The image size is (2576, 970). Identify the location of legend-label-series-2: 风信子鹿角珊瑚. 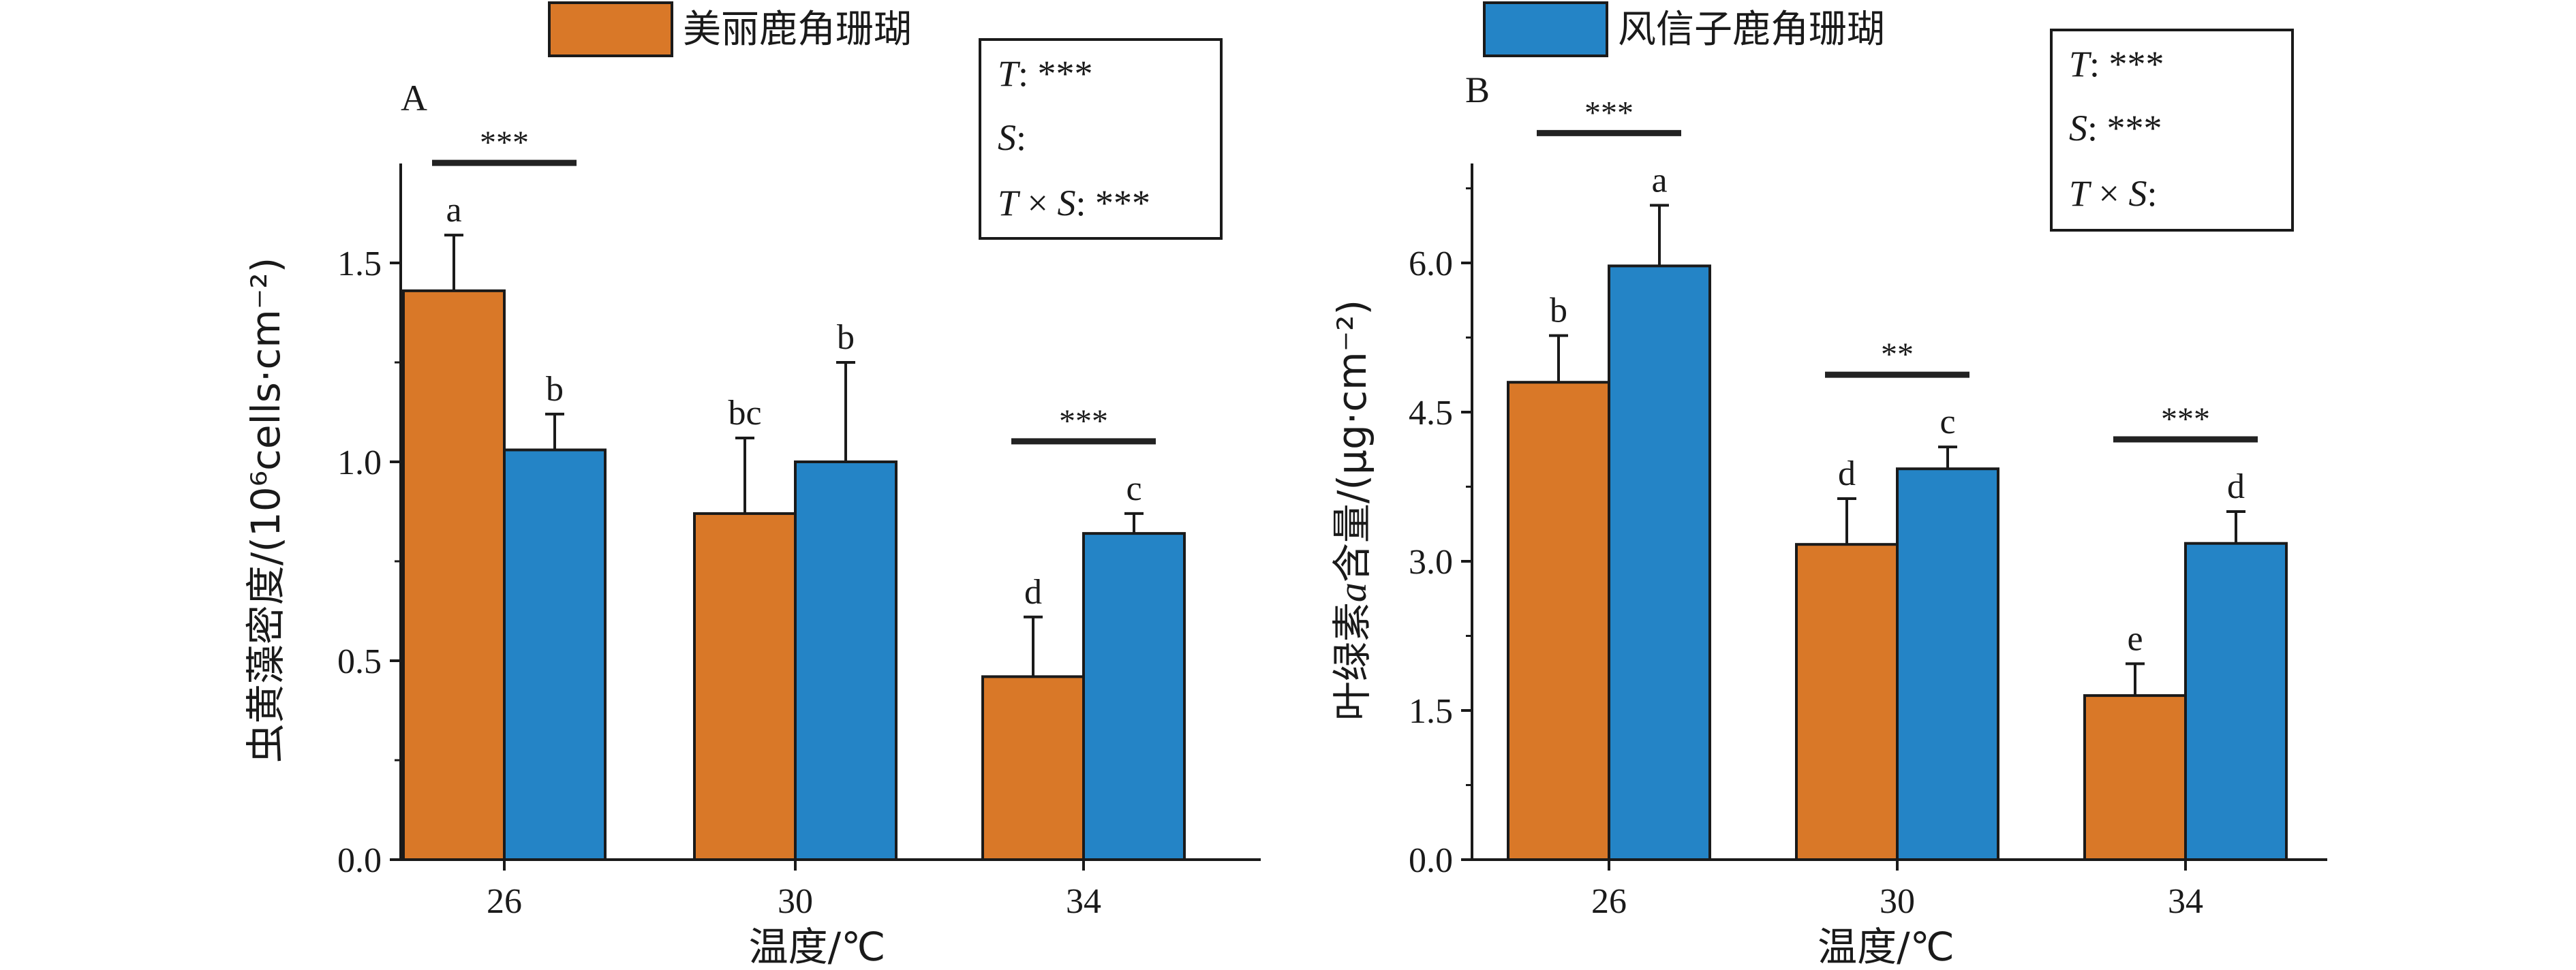
(1751, 29).